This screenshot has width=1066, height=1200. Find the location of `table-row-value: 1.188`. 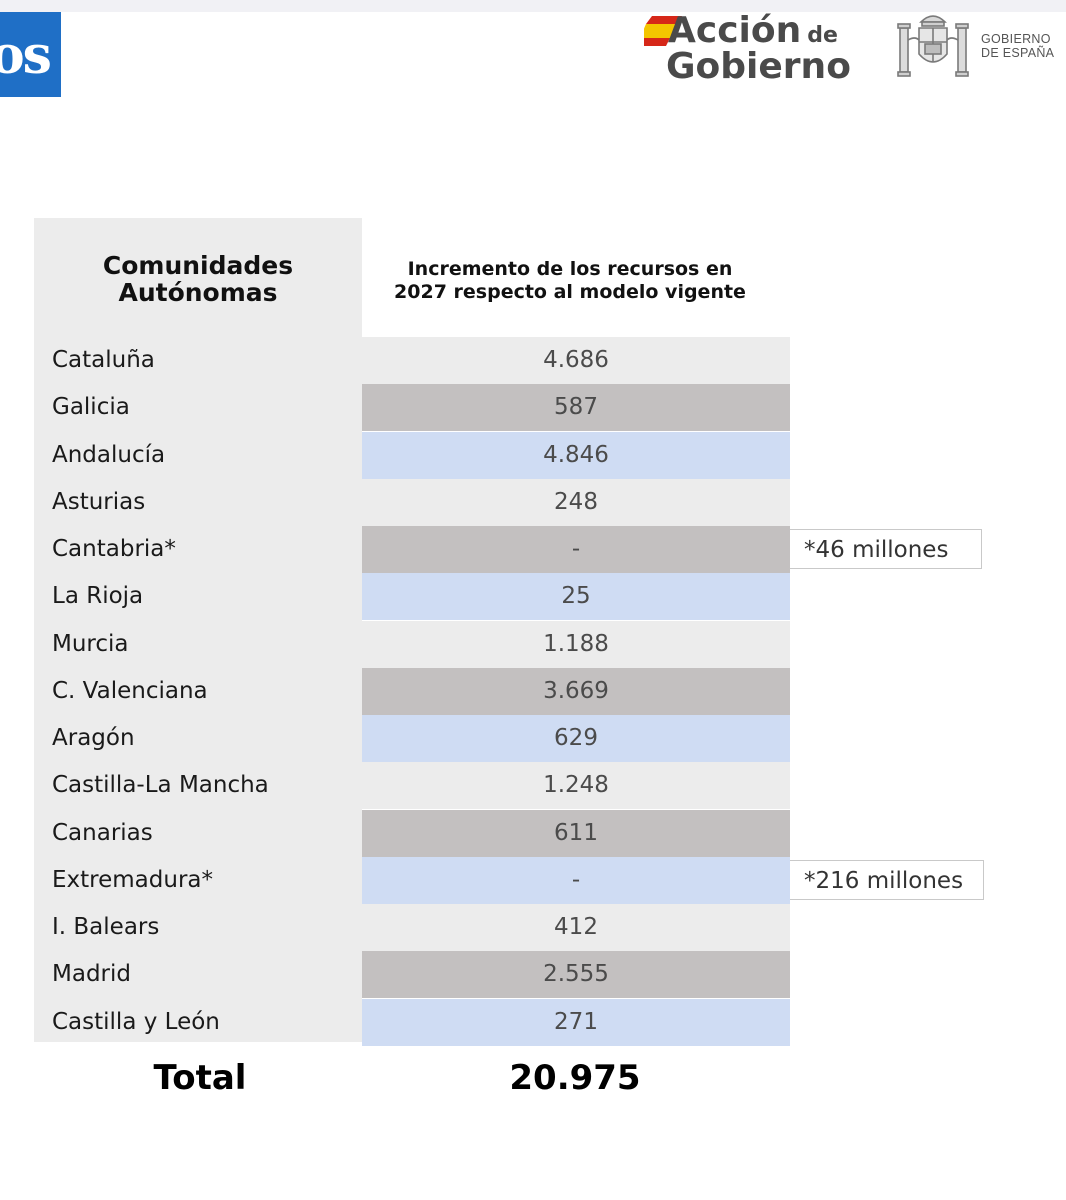

table-row-value: 1.188 is located at coordinates (576, 644).